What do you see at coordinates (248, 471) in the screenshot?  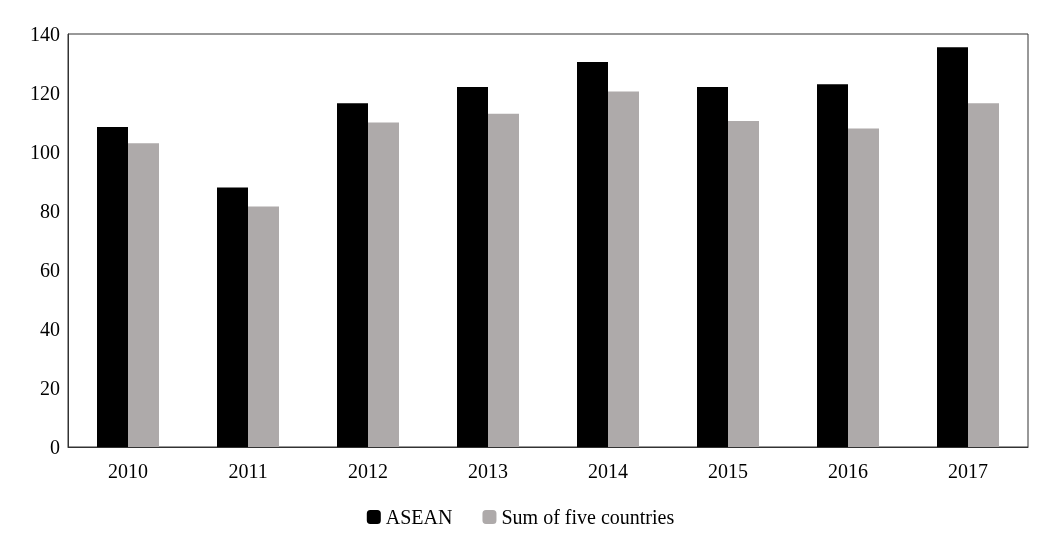 I see `x-tick-label: 2011` at bounding box center [248, 471].